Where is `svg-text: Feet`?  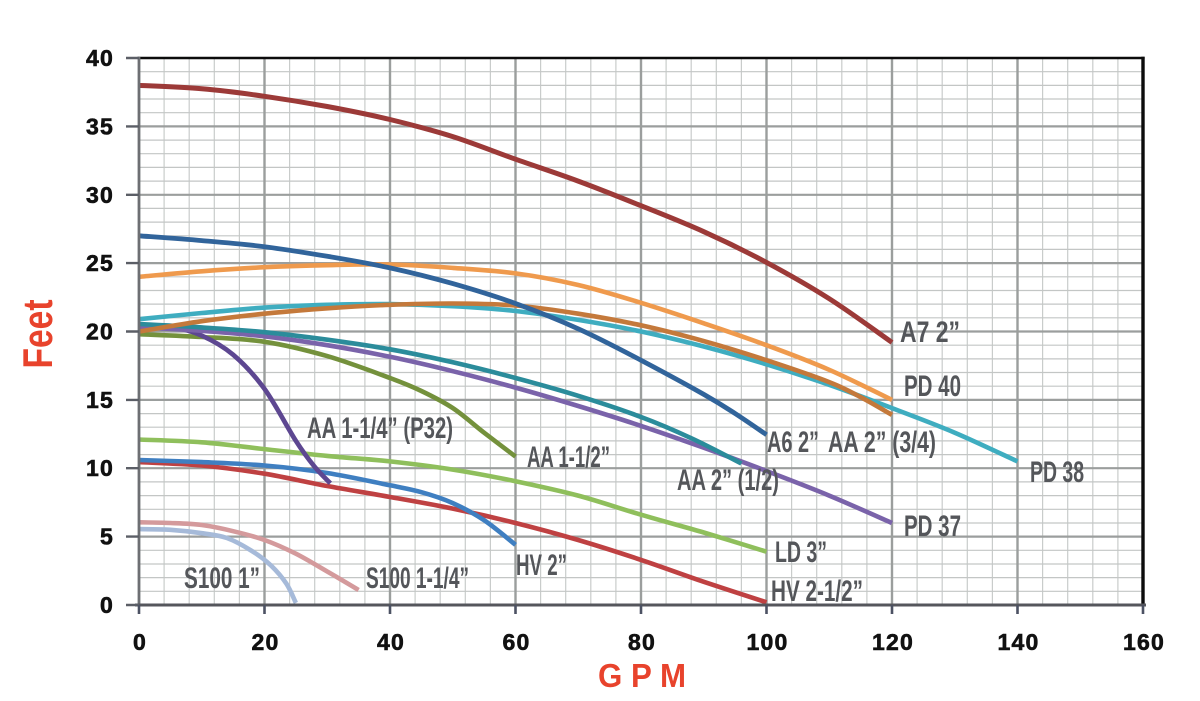
svg-text: Feet is located at coordinates (37, 333).